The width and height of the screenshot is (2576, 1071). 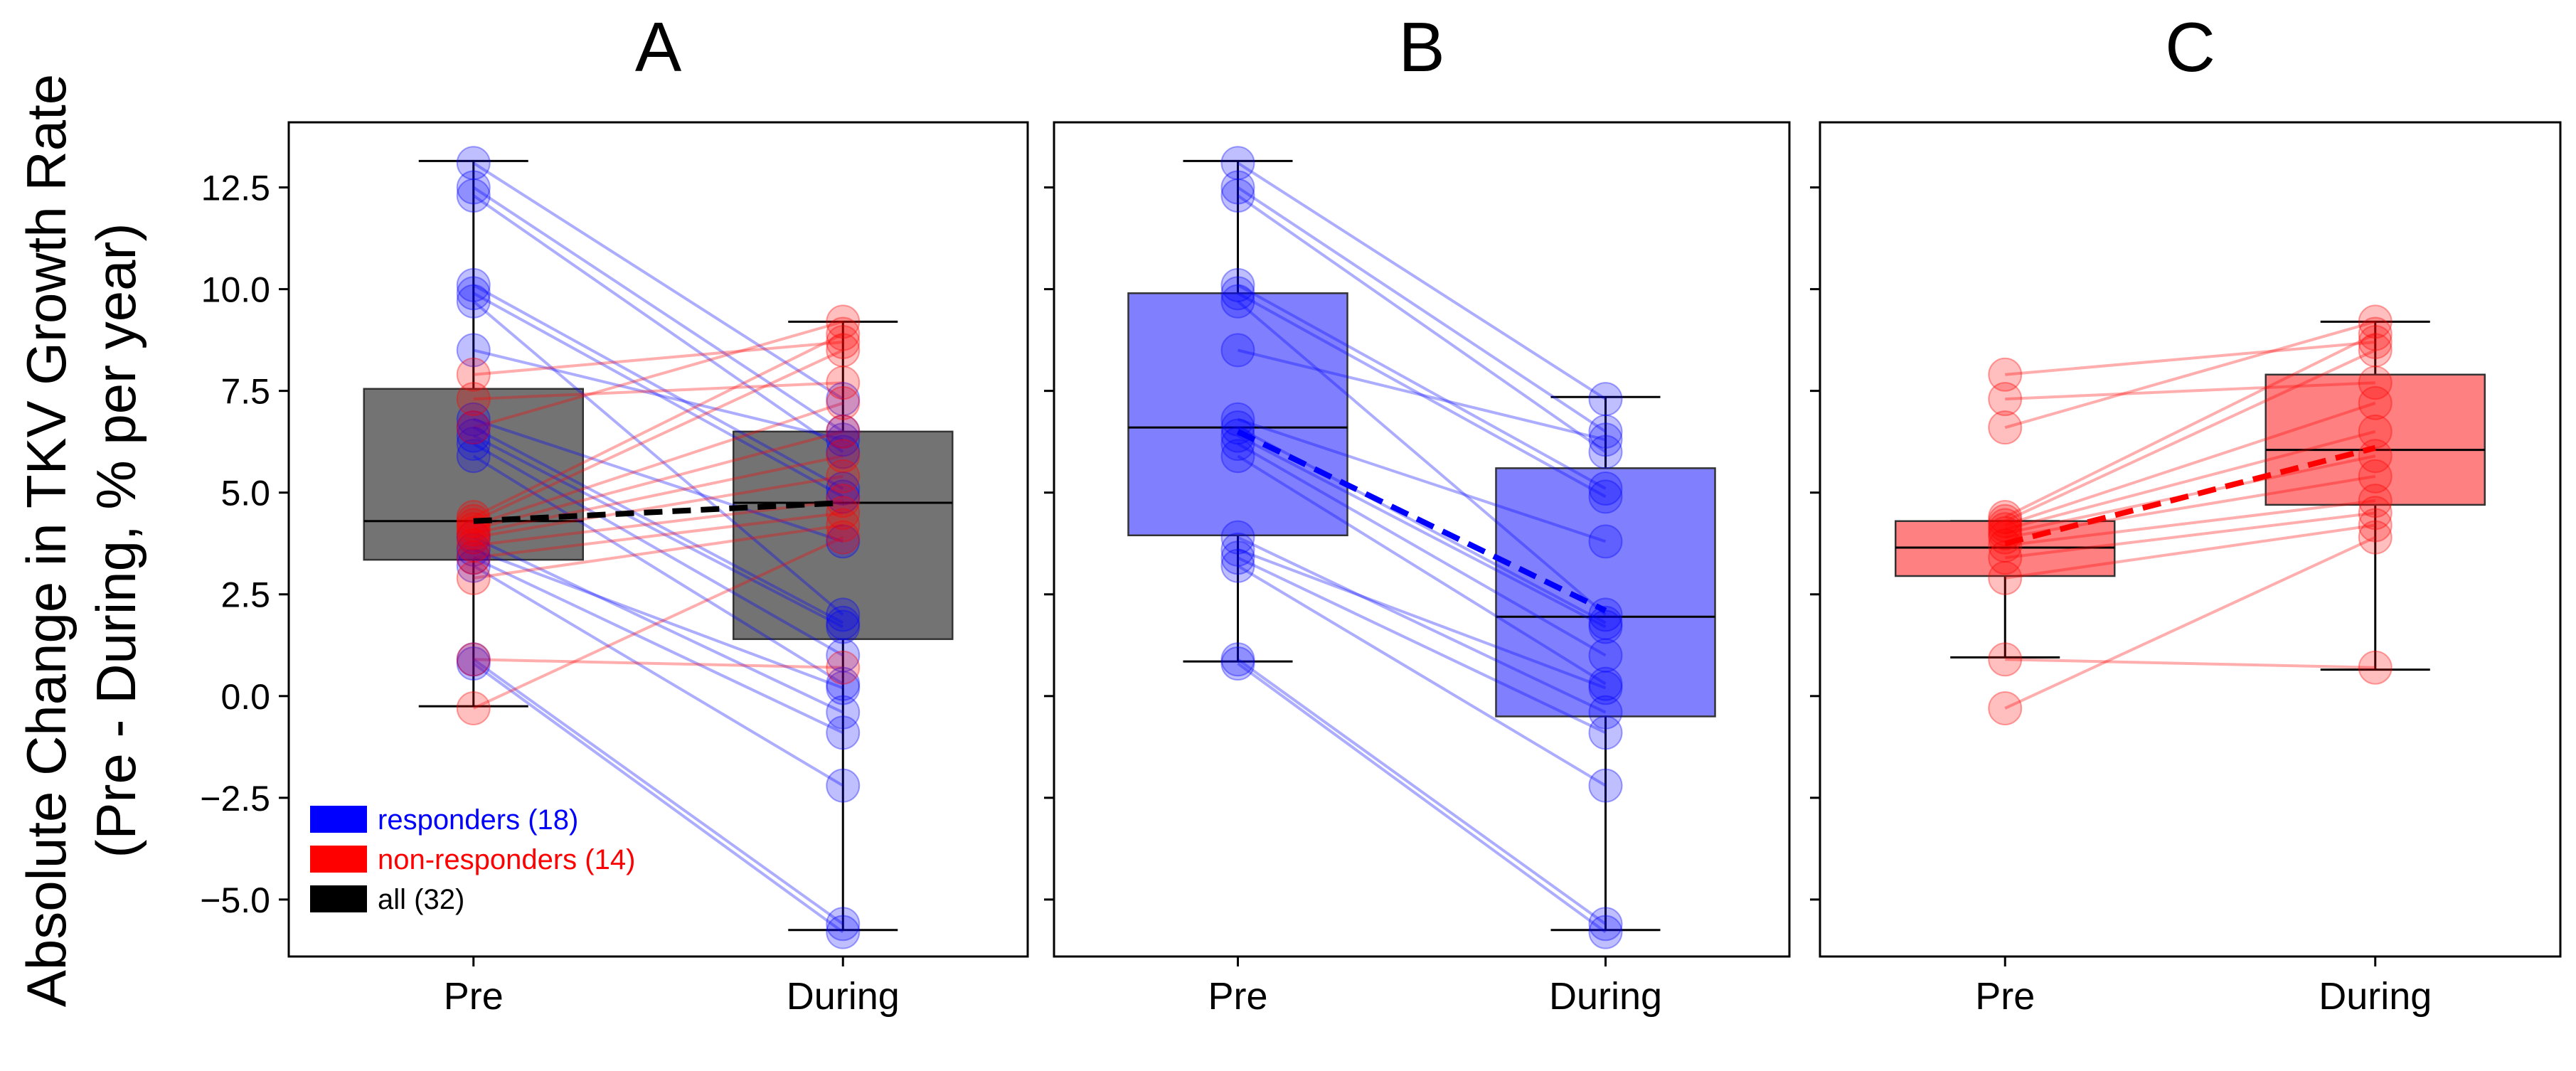 I want to click on box-pre, so click(x=1237, y=414).